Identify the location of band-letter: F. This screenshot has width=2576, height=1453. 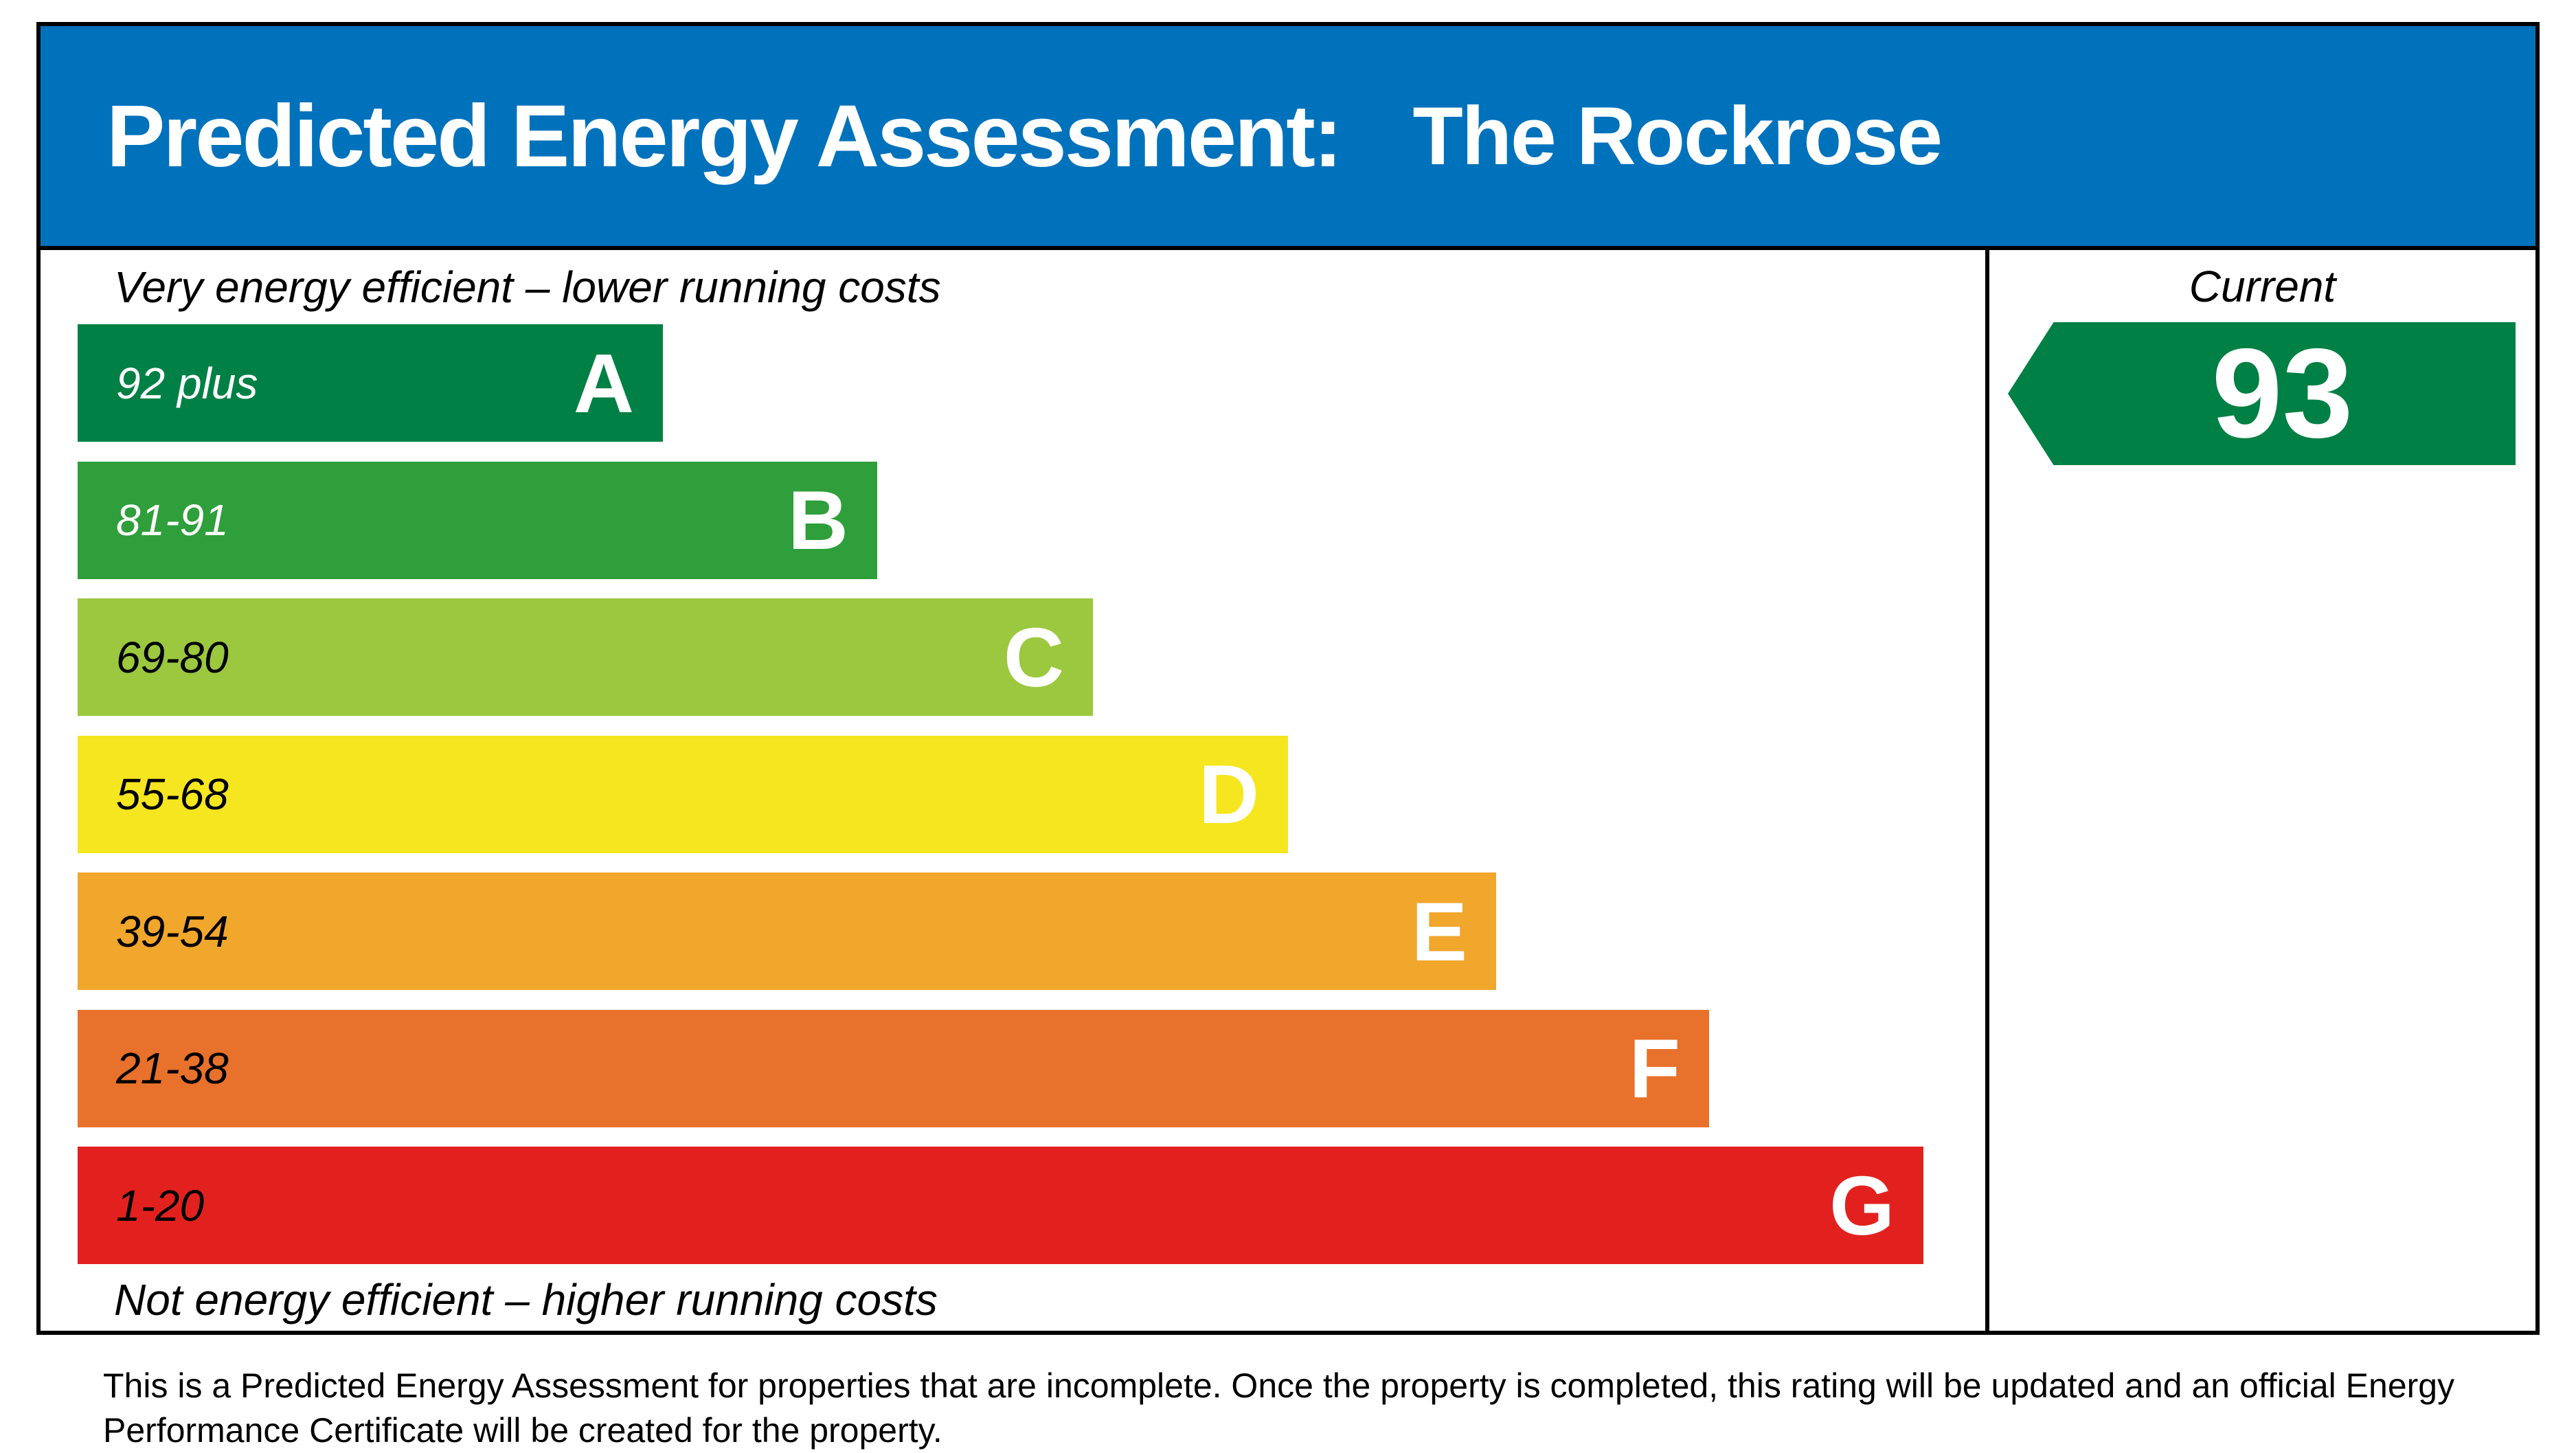
(1654, 1068).